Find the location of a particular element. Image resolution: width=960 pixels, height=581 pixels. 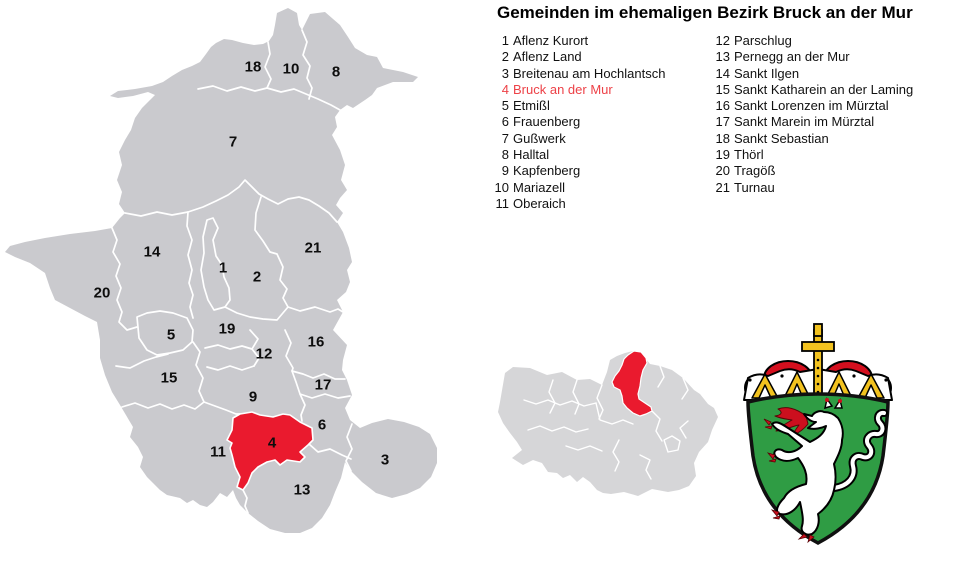

legend-item-15: 15 Sankt Katharein an der Laming is located at coordinates (827, 90).